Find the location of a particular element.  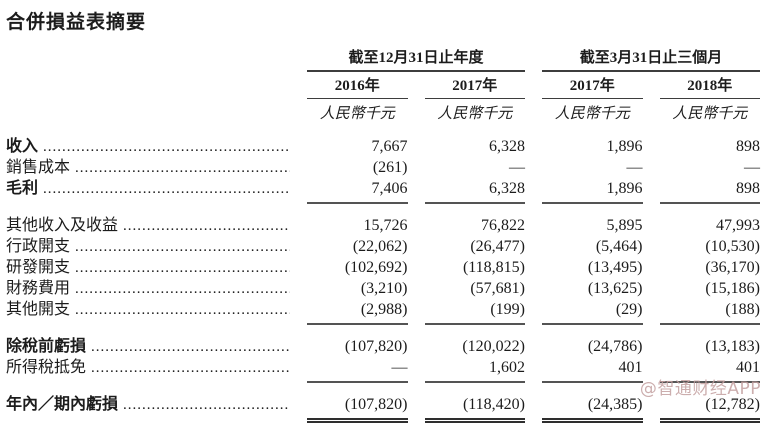

row-label-cell: 除稅前虧損 is located at coordinates (148, 344).